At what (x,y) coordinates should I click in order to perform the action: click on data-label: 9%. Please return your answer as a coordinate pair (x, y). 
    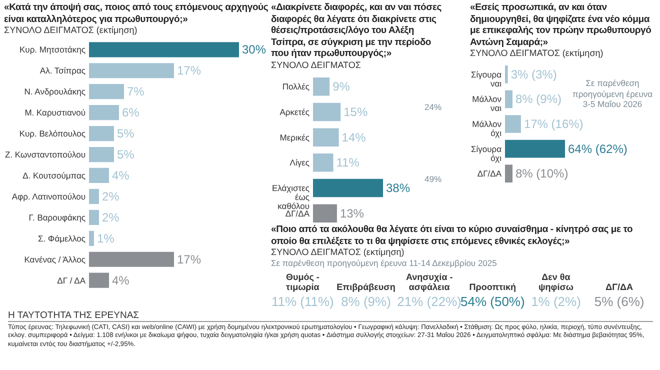
    Looking at the image, I should click on (341, 86).